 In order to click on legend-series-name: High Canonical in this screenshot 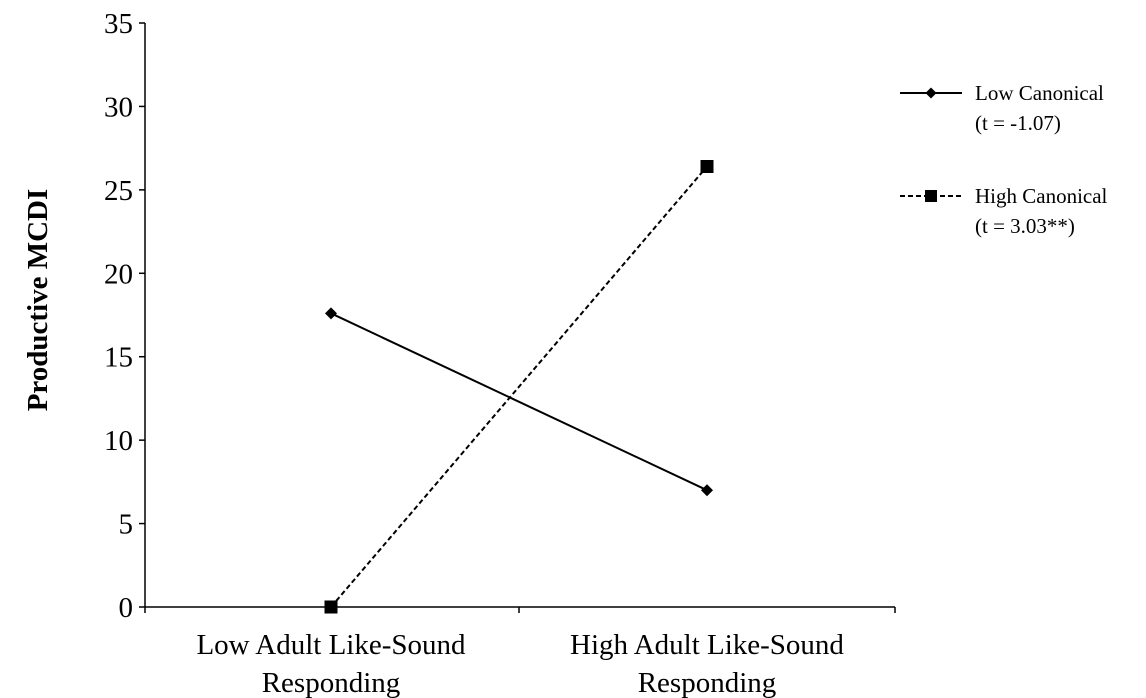, I will do `click(1041, 196)`.